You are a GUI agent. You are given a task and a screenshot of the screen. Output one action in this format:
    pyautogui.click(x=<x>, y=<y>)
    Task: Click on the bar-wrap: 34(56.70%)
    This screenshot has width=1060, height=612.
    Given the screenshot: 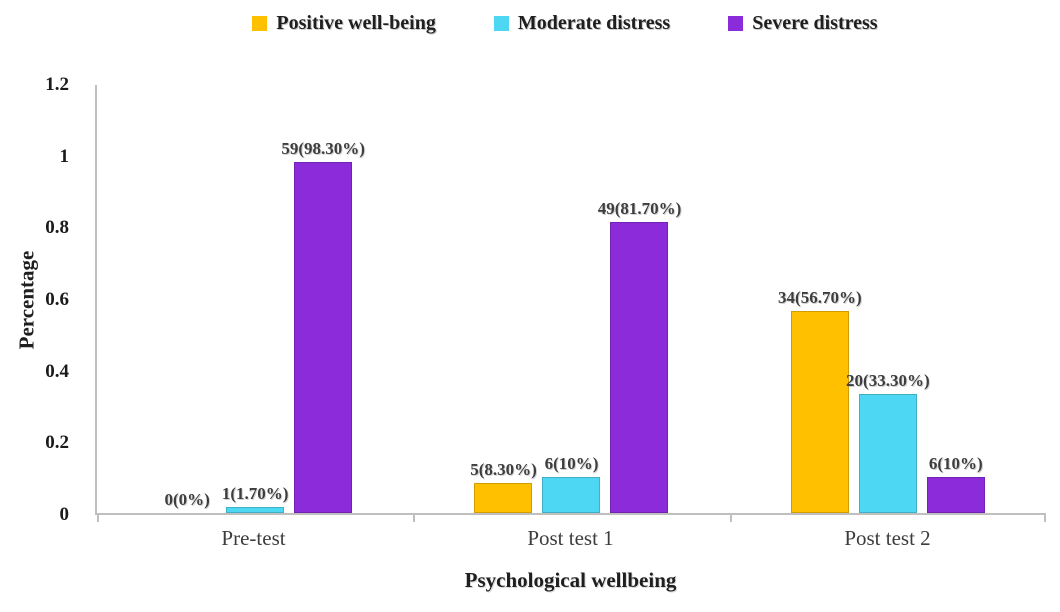 What is the action you would take?
    pyautogui.click(x=820, y=299)
    